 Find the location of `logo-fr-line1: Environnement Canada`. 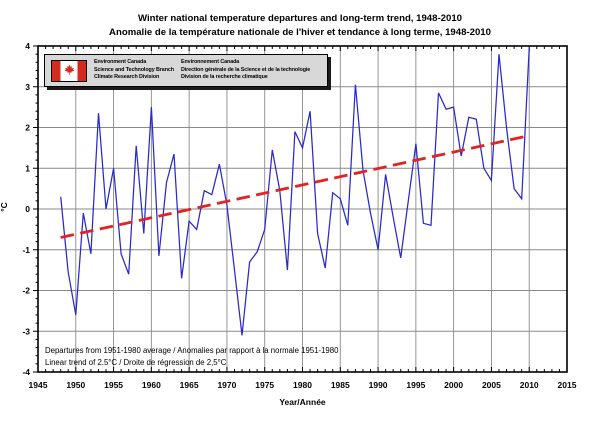

logo-fr-line1: Environnement Canada is located at coordinates (210, 62).